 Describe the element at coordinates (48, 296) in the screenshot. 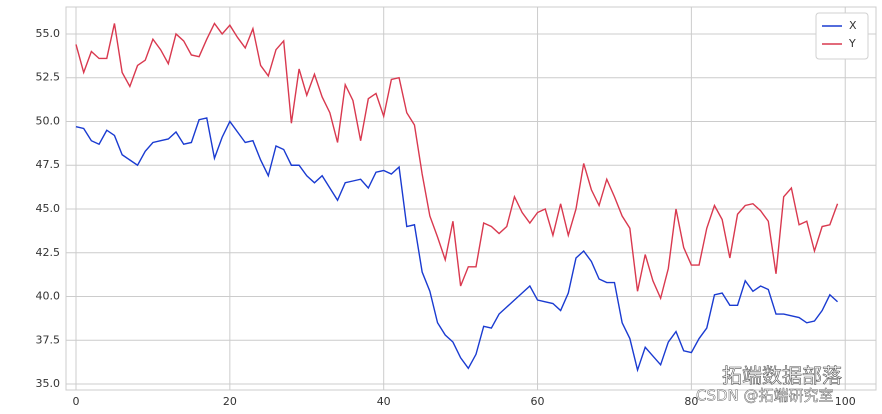

I see `y-tick-label: 40.0` at that location.